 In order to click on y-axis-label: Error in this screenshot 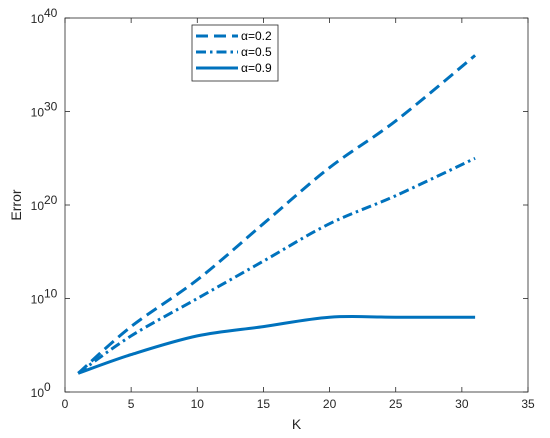, I will do `click(16, 204)`.